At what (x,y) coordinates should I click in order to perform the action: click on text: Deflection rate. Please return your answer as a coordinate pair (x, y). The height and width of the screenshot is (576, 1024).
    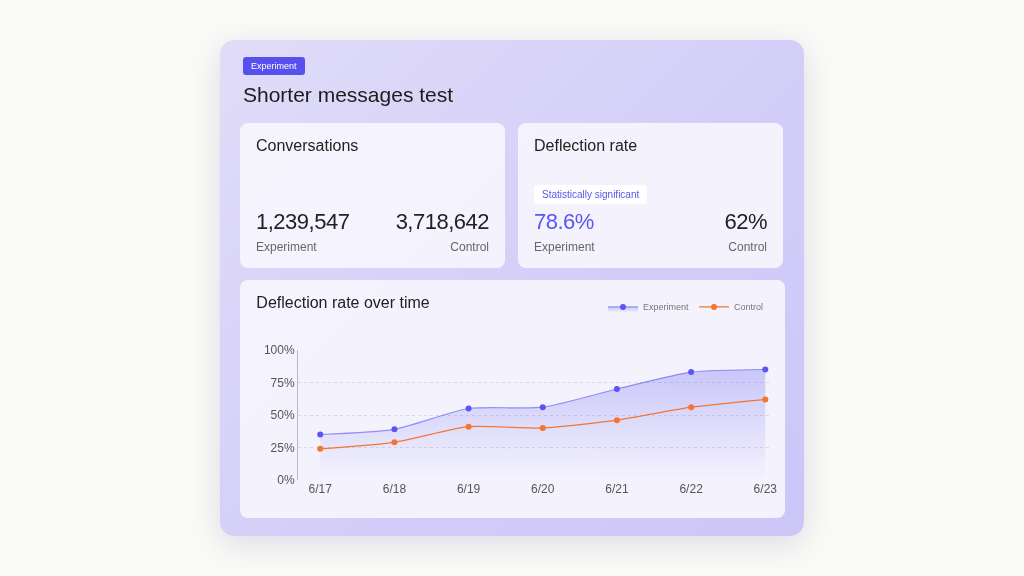
    Looking at the image, I should click on (586, 146).